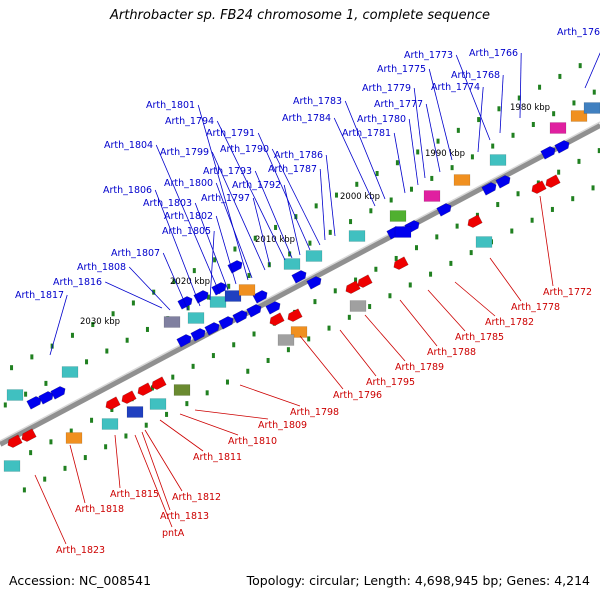  What do you see at coordinates (317, 101) in the screenshot?
I see `forward-gene-label: Arth_1783` at bounding box center [317, 101].